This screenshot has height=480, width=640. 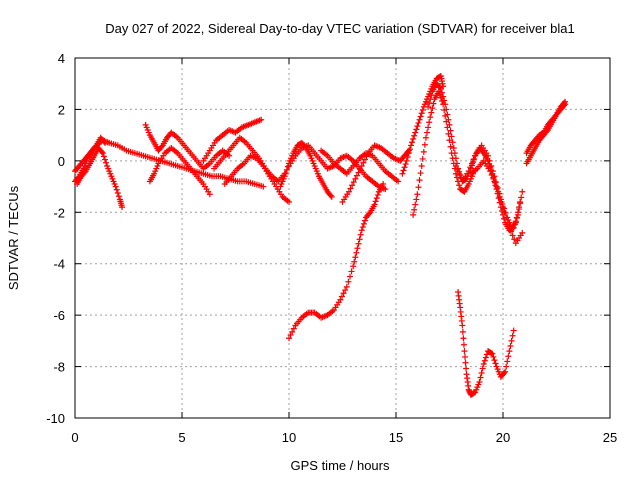 What do you see at coordinates (256, 178) in the screenshot?
I see `series-track-h` at bounding box center [256, 178].